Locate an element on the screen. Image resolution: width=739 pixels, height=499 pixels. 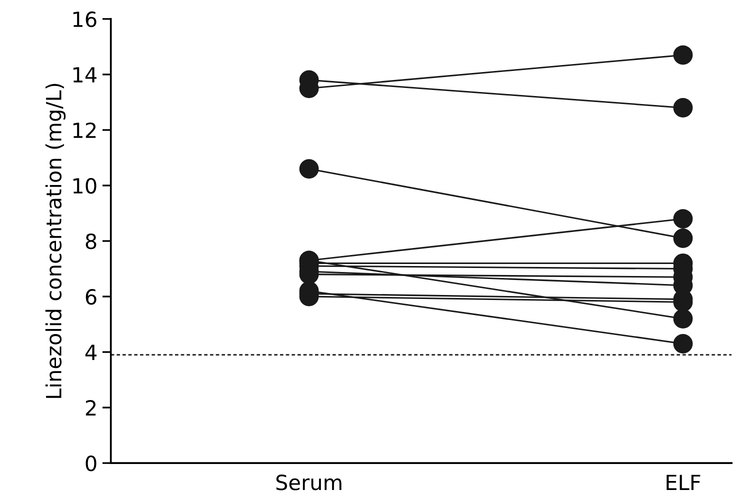
y-tick-label: 12 is located at coordinates (84, 130).